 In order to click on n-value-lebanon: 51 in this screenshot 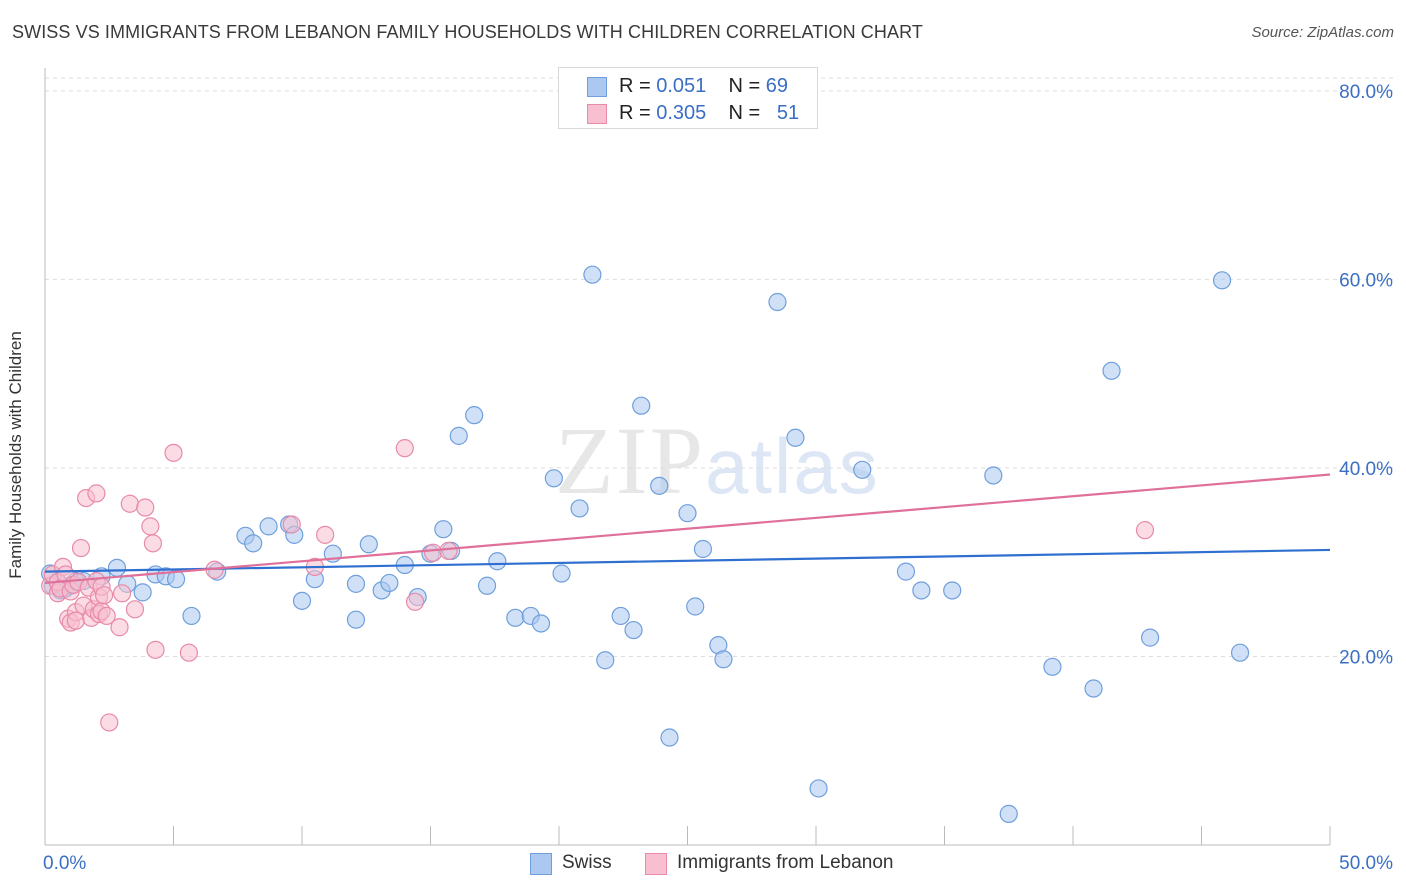, I will do `click(788, 113)`.